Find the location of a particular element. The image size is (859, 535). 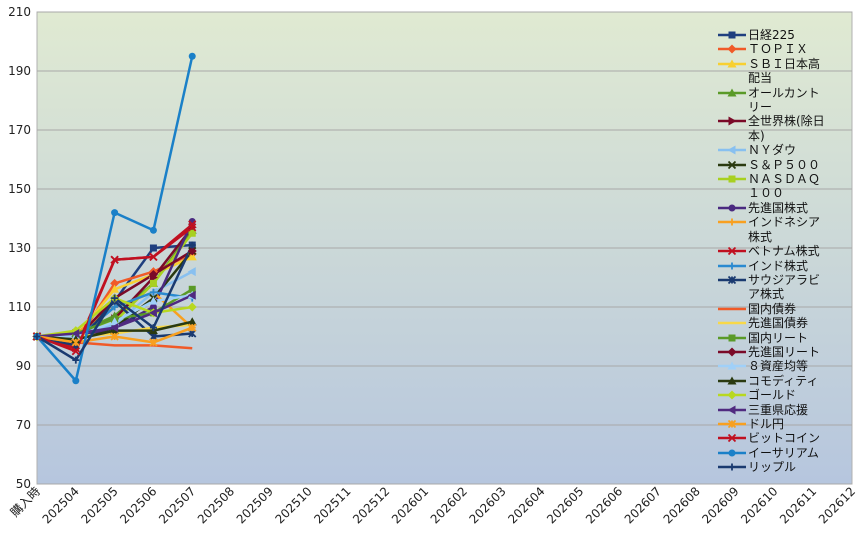

legend-item: リップル is located at coordinates (772, 467).